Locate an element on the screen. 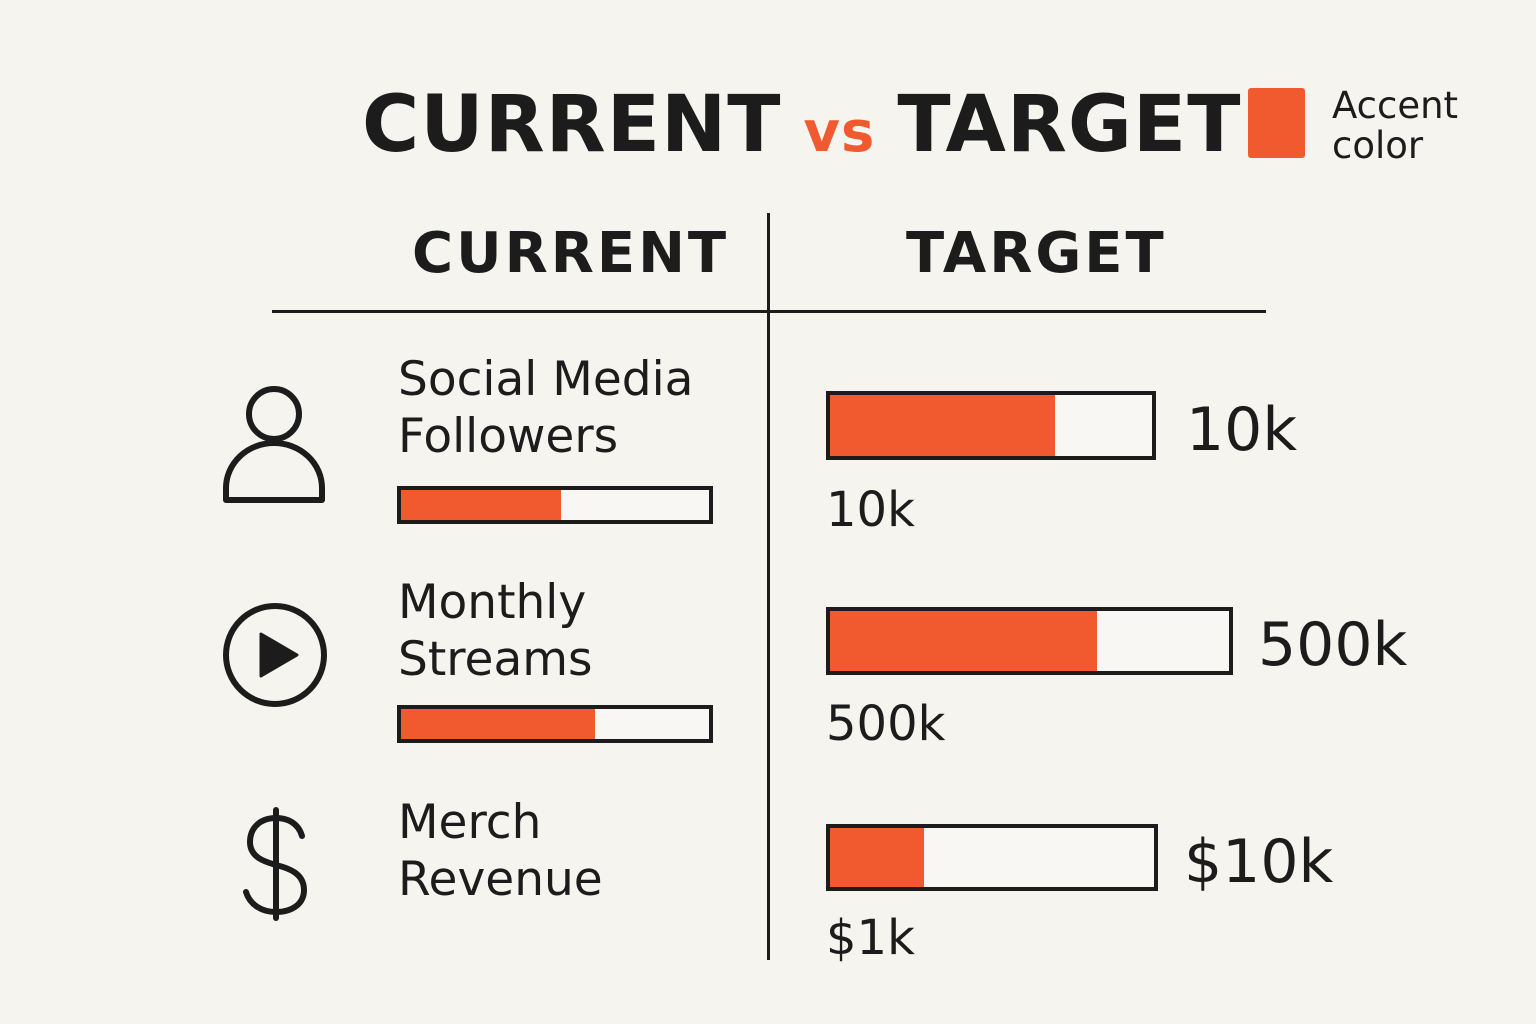  metric-label-line: Revenue is located at coordinates (500, 879).